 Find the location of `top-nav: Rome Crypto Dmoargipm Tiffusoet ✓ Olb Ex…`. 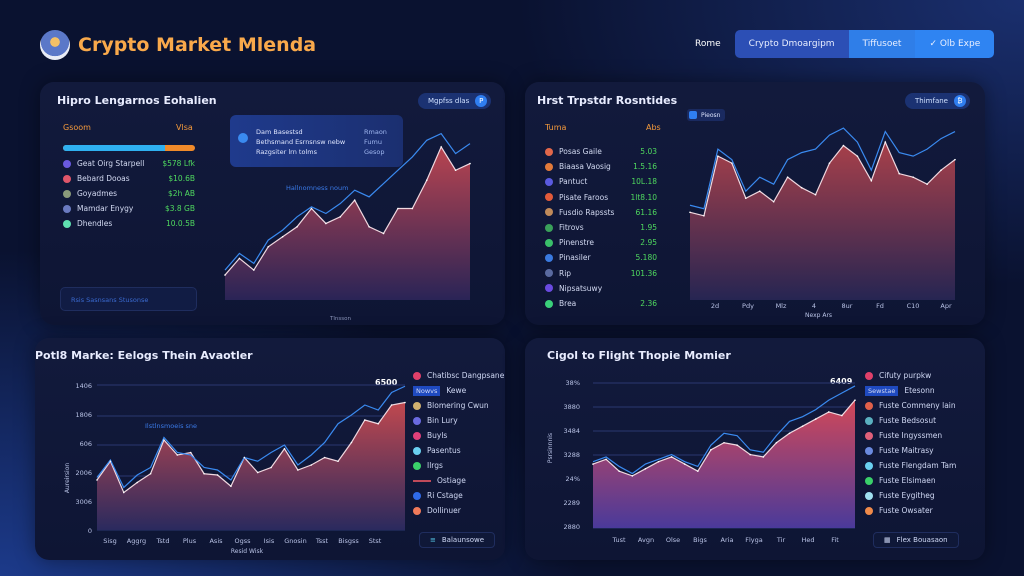

top-nav: Rome Crypto Dmoargipm Tiffusoet ✓ Olb Ex… is located at coordinates (845, 44).